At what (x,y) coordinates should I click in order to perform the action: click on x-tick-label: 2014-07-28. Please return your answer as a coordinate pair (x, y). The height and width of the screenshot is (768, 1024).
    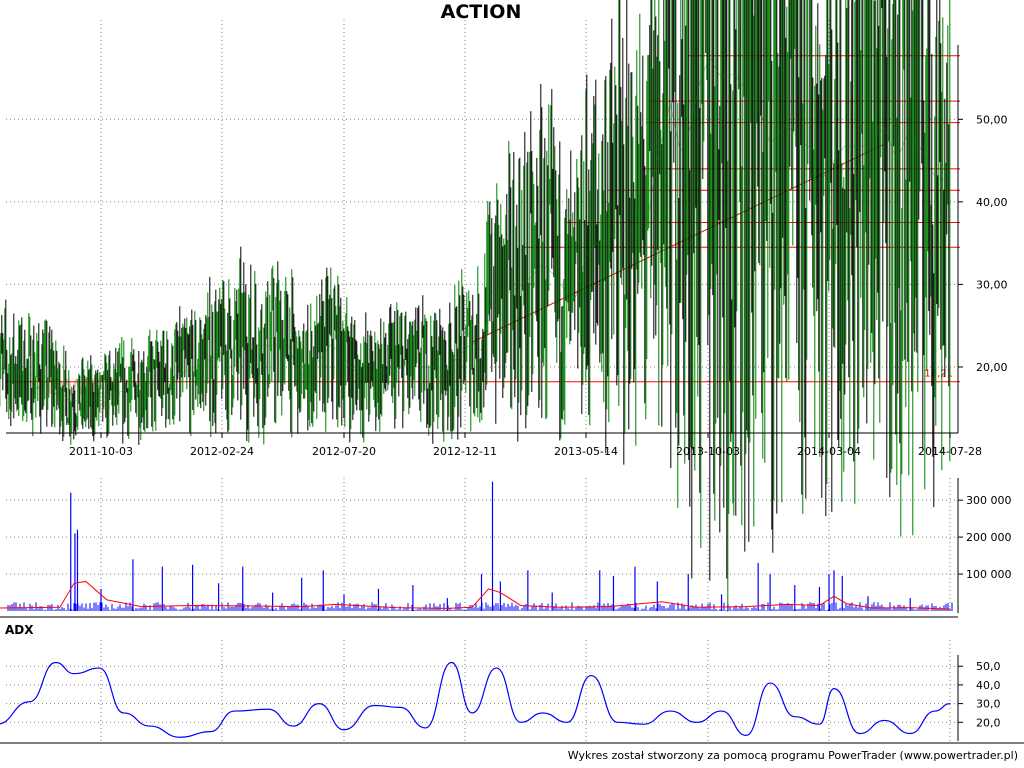
    Looking at the image, I should click on (950, 451).